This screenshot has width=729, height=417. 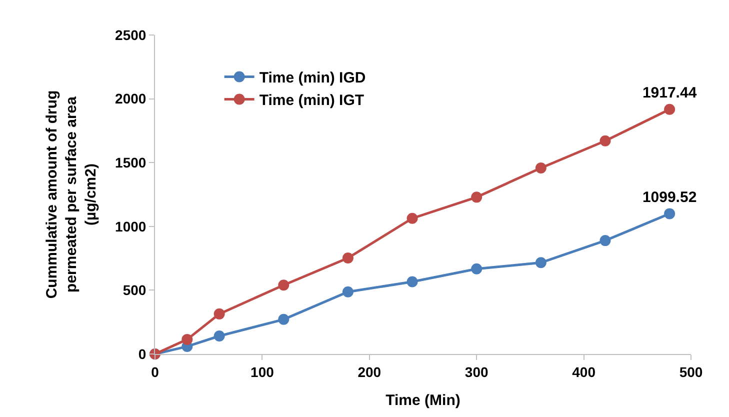 I want to click on x-tick-label: 0, so click(x=155, y=372).